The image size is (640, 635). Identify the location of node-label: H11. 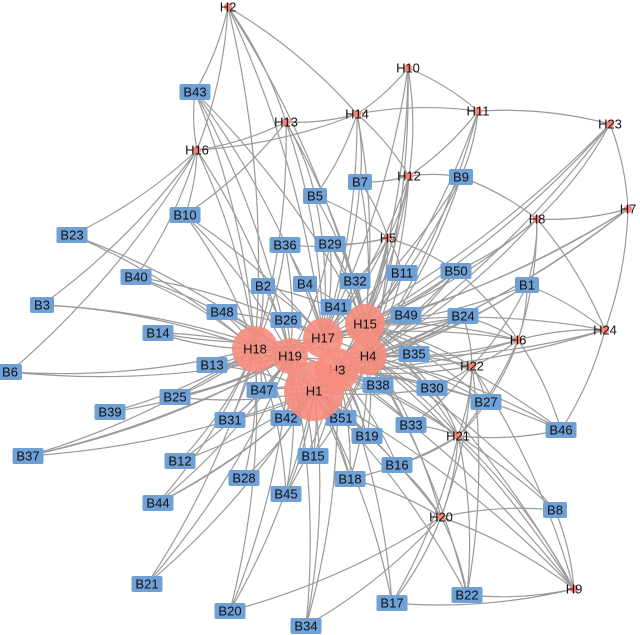
(478, 110).